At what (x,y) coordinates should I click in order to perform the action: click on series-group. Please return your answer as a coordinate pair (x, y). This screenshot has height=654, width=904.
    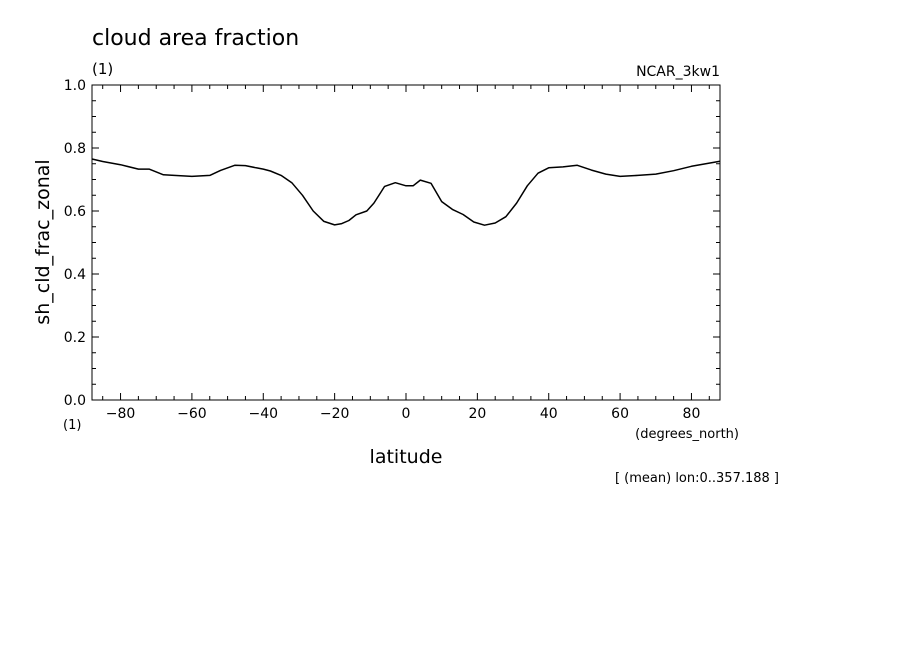
    Looking at the image, I should click on (406, 192).